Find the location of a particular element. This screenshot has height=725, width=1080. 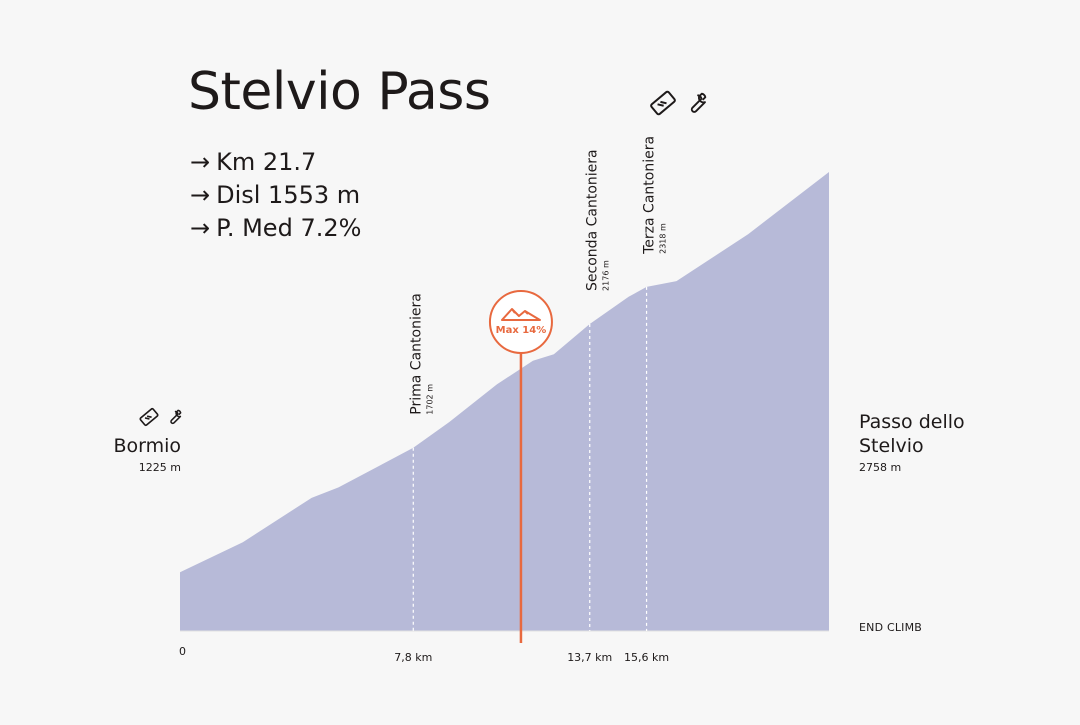

waypoint-name-label: Prima Cantoniera is located at coordinates (416, 354).